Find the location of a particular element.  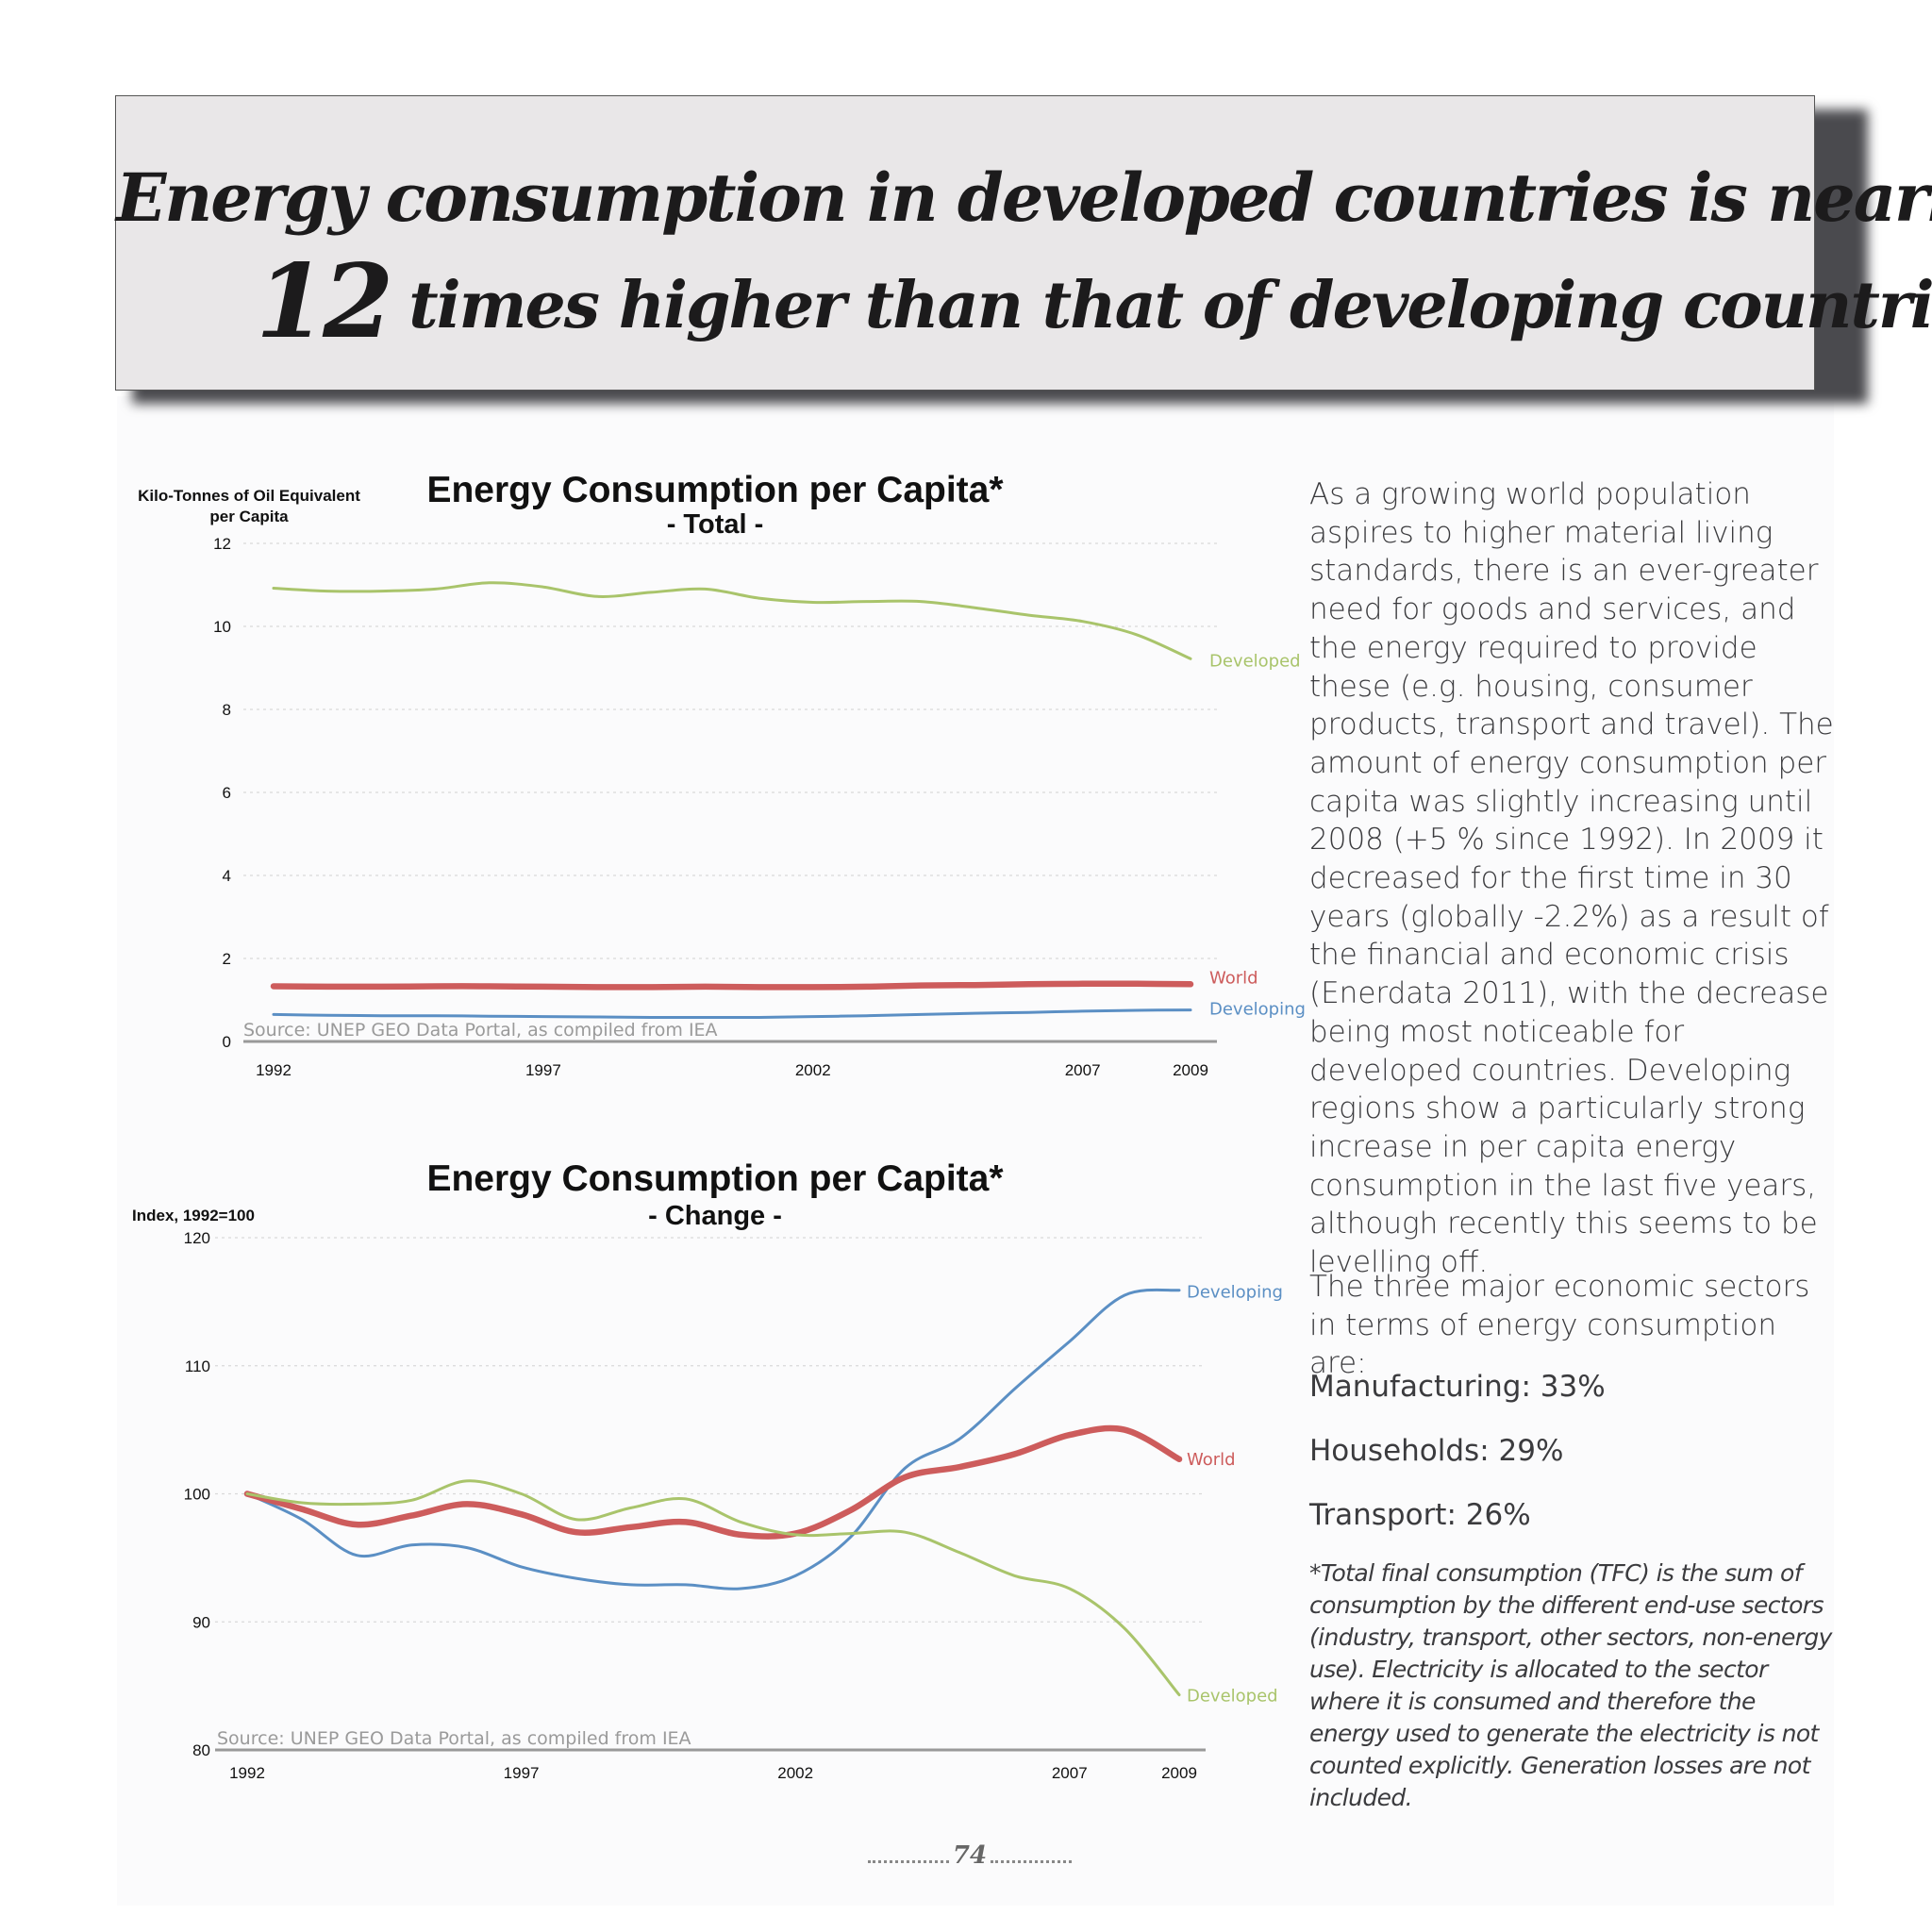

y-tick-label: 2 is located at coordinates (227, 959).